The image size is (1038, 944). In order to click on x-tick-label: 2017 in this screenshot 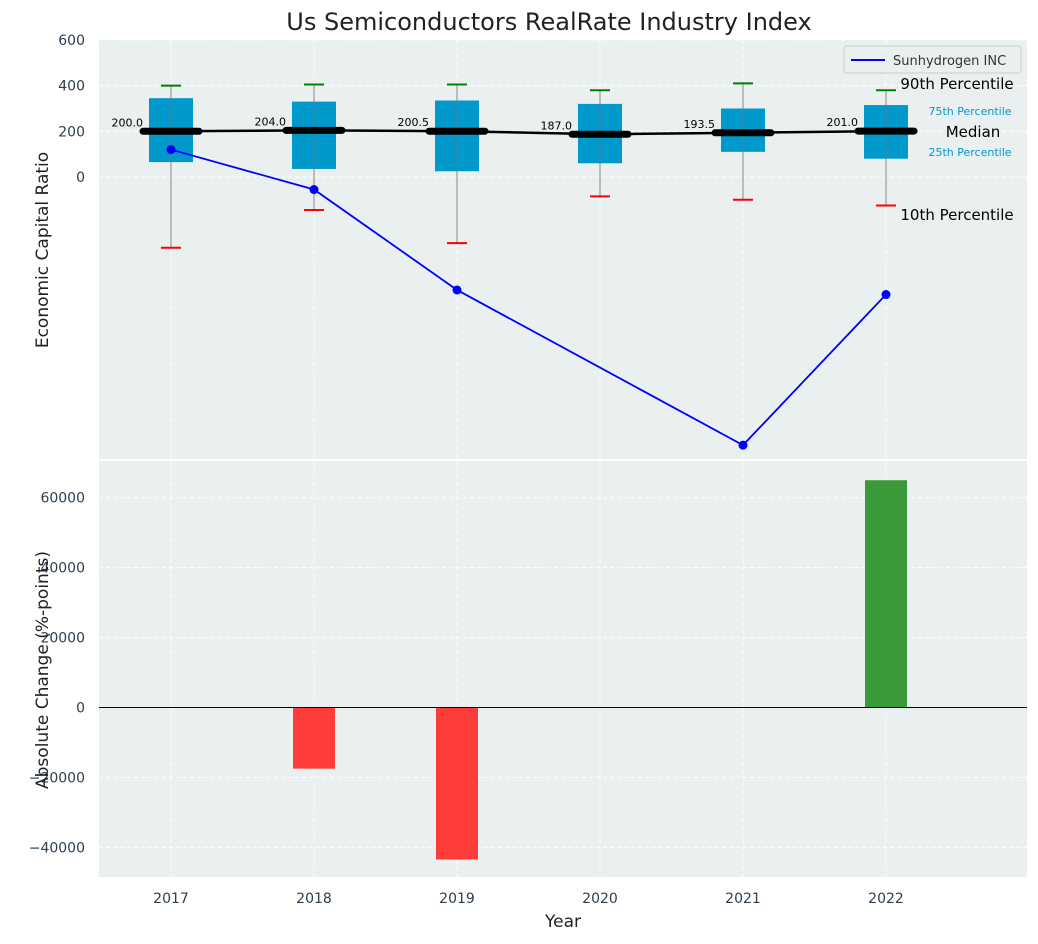, I will do `click(171, 899)`.